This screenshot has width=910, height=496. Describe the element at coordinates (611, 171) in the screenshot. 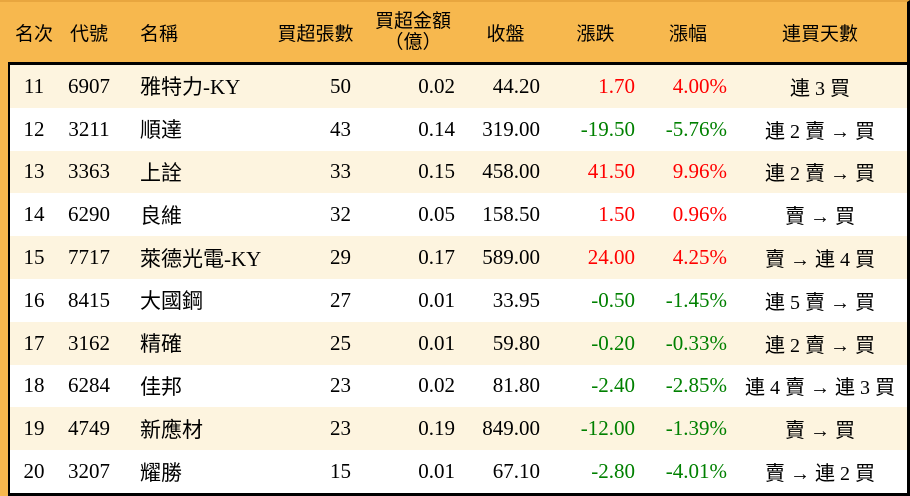

I see `cell-price-change: 41.50` at that location.